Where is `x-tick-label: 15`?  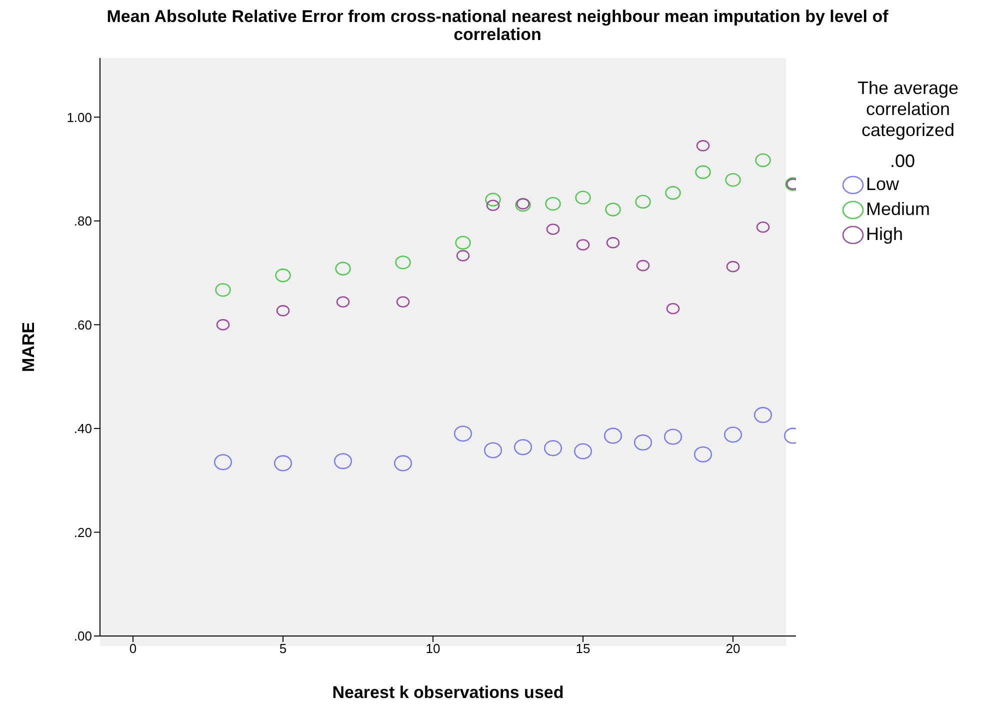
x-tick-label: 15 is located at coordinates (583, 648).